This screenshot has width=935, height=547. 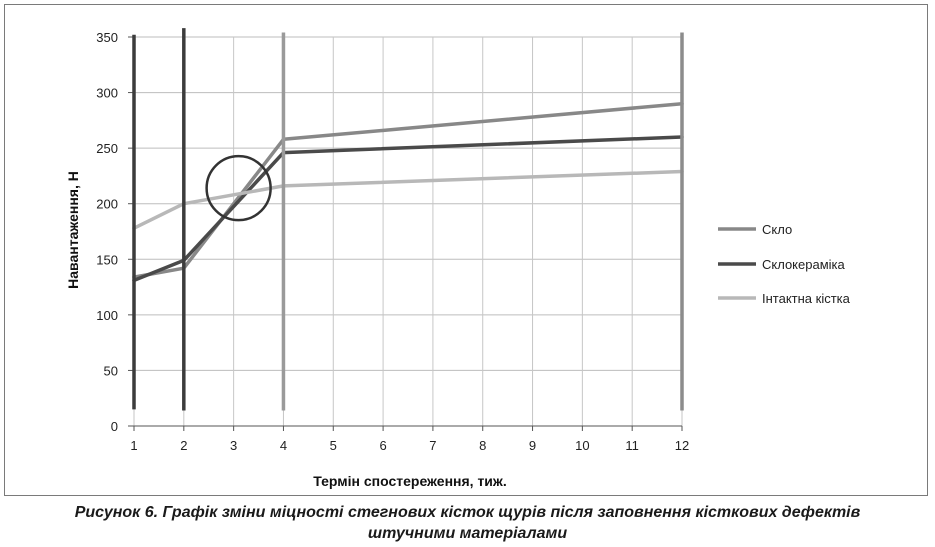 What do you see at coordinates (806, 298) in the screenshot?
I see `legend-label: Інтактна кістка` at bounding box center [806, 298].